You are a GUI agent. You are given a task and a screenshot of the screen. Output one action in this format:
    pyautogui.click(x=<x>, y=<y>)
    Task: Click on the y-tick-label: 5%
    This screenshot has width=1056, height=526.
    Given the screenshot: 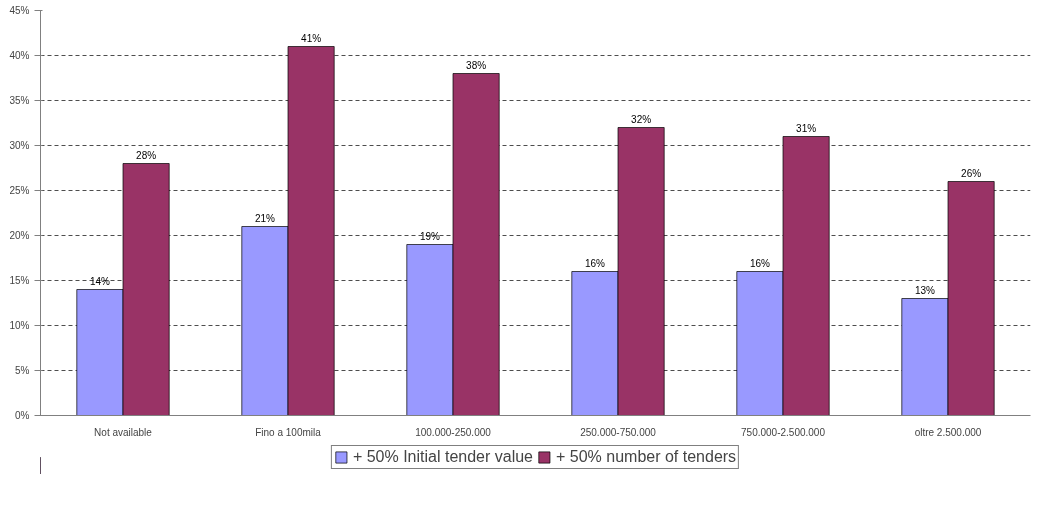 What is the action you would take?
    pyautogui.click(x=22, y=370)
    